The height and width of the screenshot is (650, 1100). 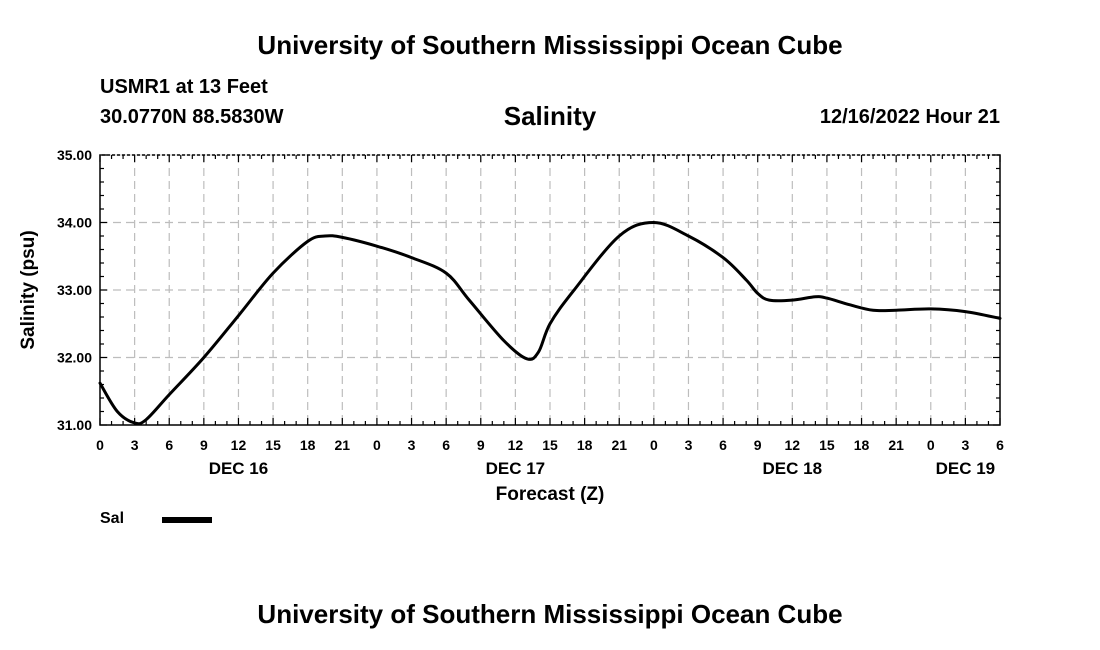 What do you see at coordinates (112, 518) in the screenshot?
I see `legend-label: Sal` at bounding box center [112, 518].